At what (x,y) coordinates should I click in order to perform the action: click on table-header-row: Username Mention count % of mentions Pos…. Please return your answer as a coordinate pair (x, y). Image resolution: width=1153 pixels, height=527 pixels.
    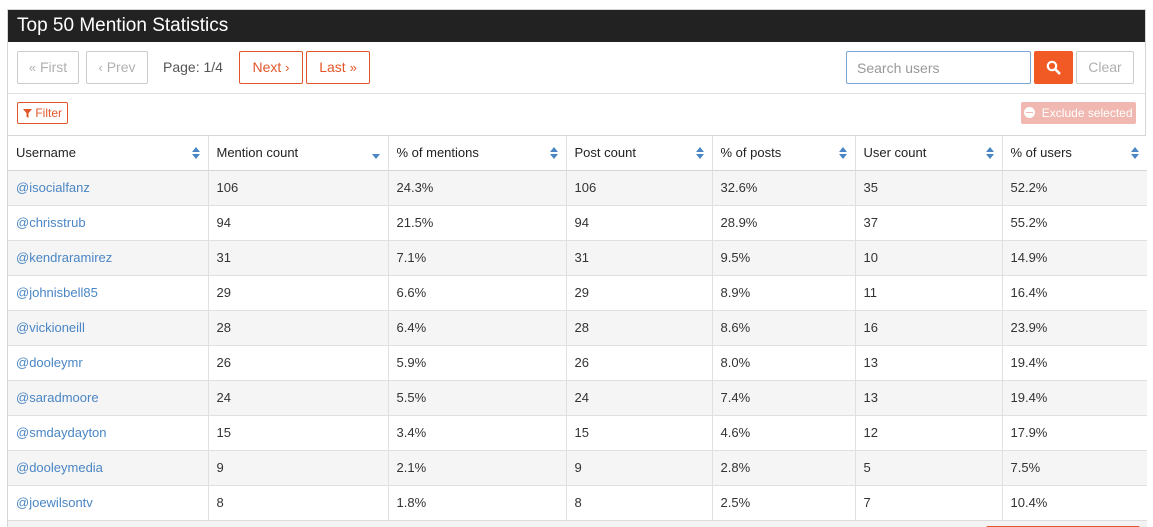
    Looking at the image, I should click on (577, 153).